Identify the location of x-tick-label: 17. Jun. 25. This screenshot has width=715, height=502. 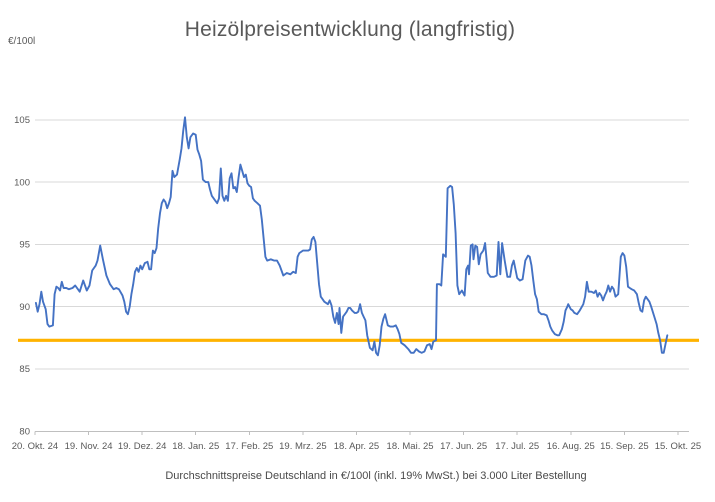
(463, 446).